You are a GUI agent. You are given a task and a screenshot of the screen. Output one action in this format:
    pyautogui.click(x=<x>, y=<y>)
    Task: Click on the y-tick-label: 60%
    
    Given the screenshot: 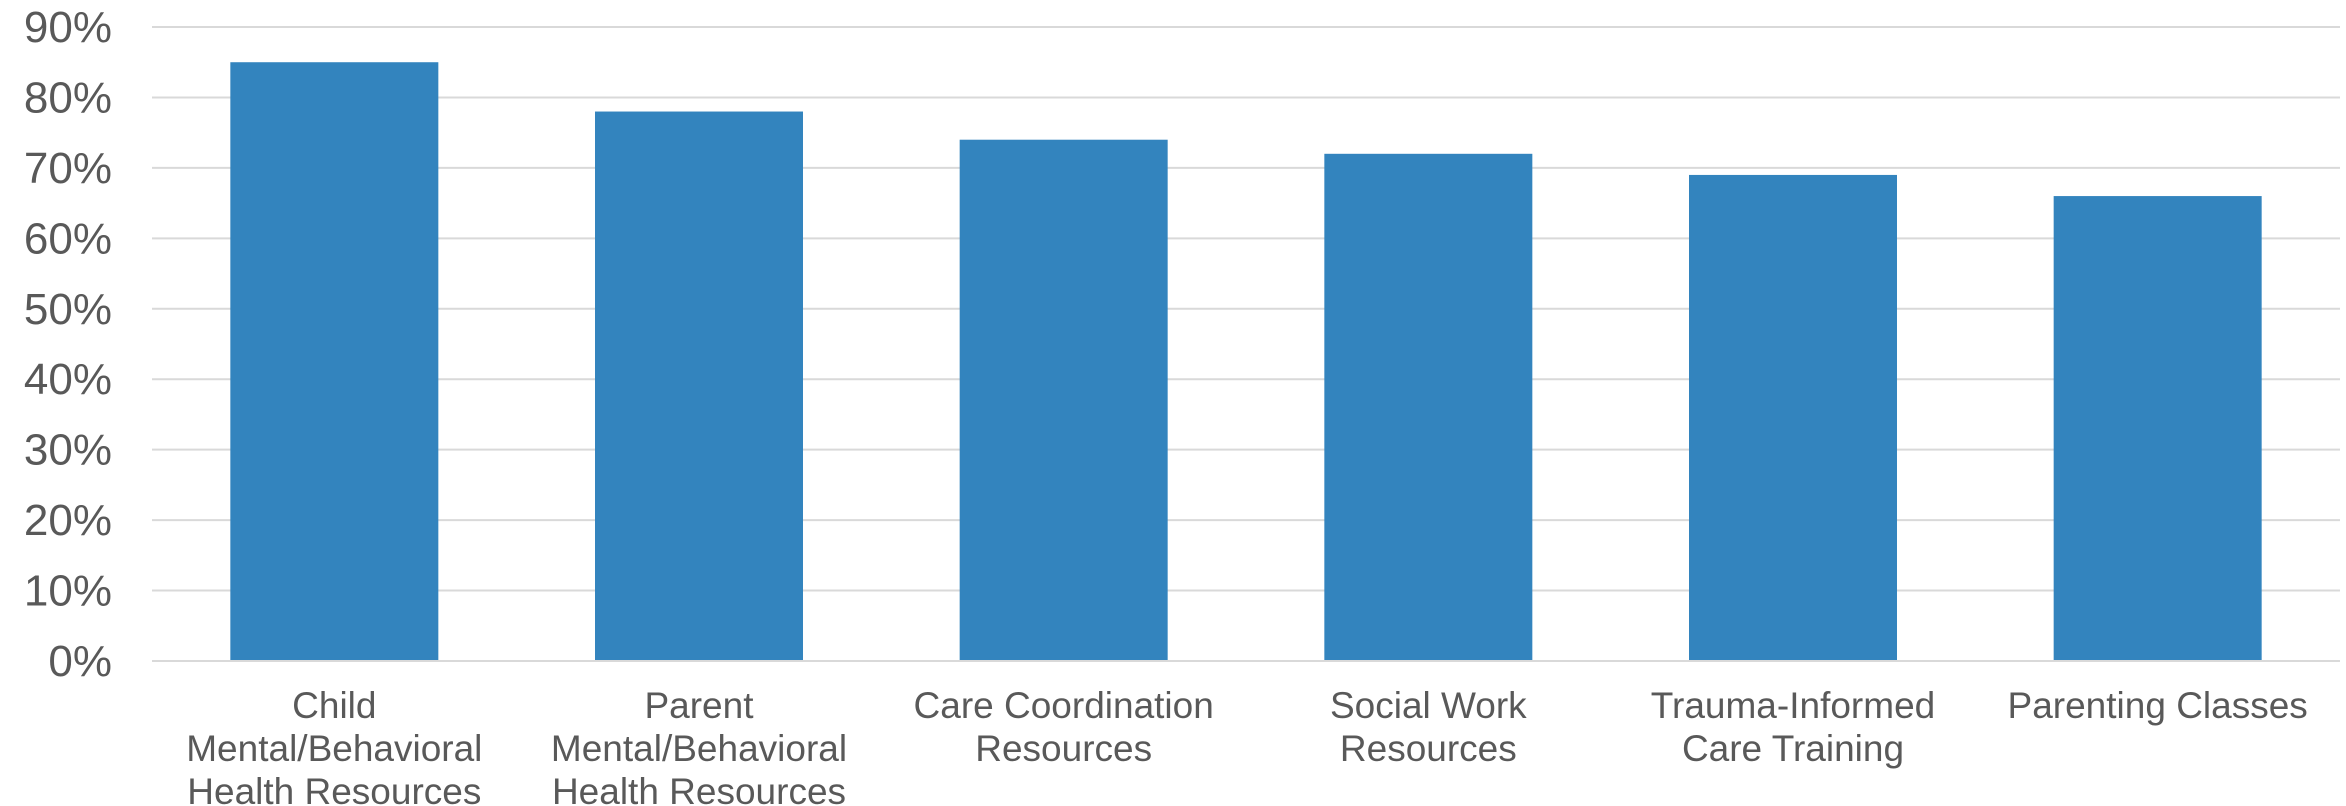 What is the action you would take?
    pyautogui.click(x=68, y=238)
    